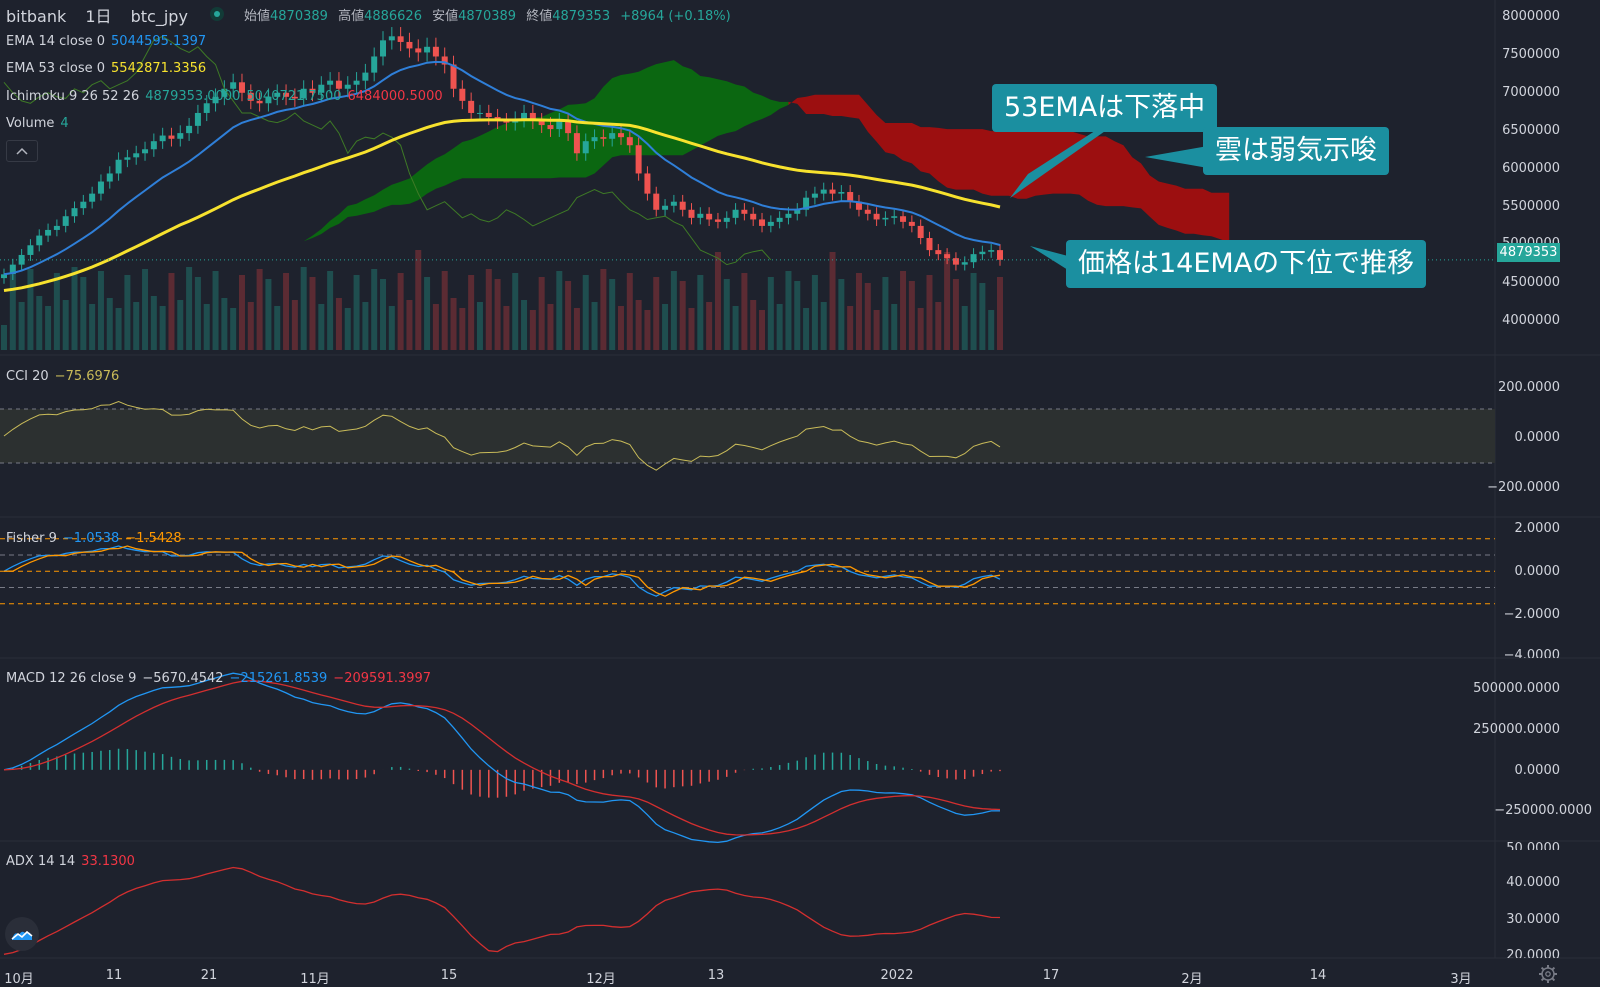 The width and height of the screenshot is (1600, 987). Describe the element at coordinates (22, 151) in the screenshot. I see `collapse-legend-button` at that location.